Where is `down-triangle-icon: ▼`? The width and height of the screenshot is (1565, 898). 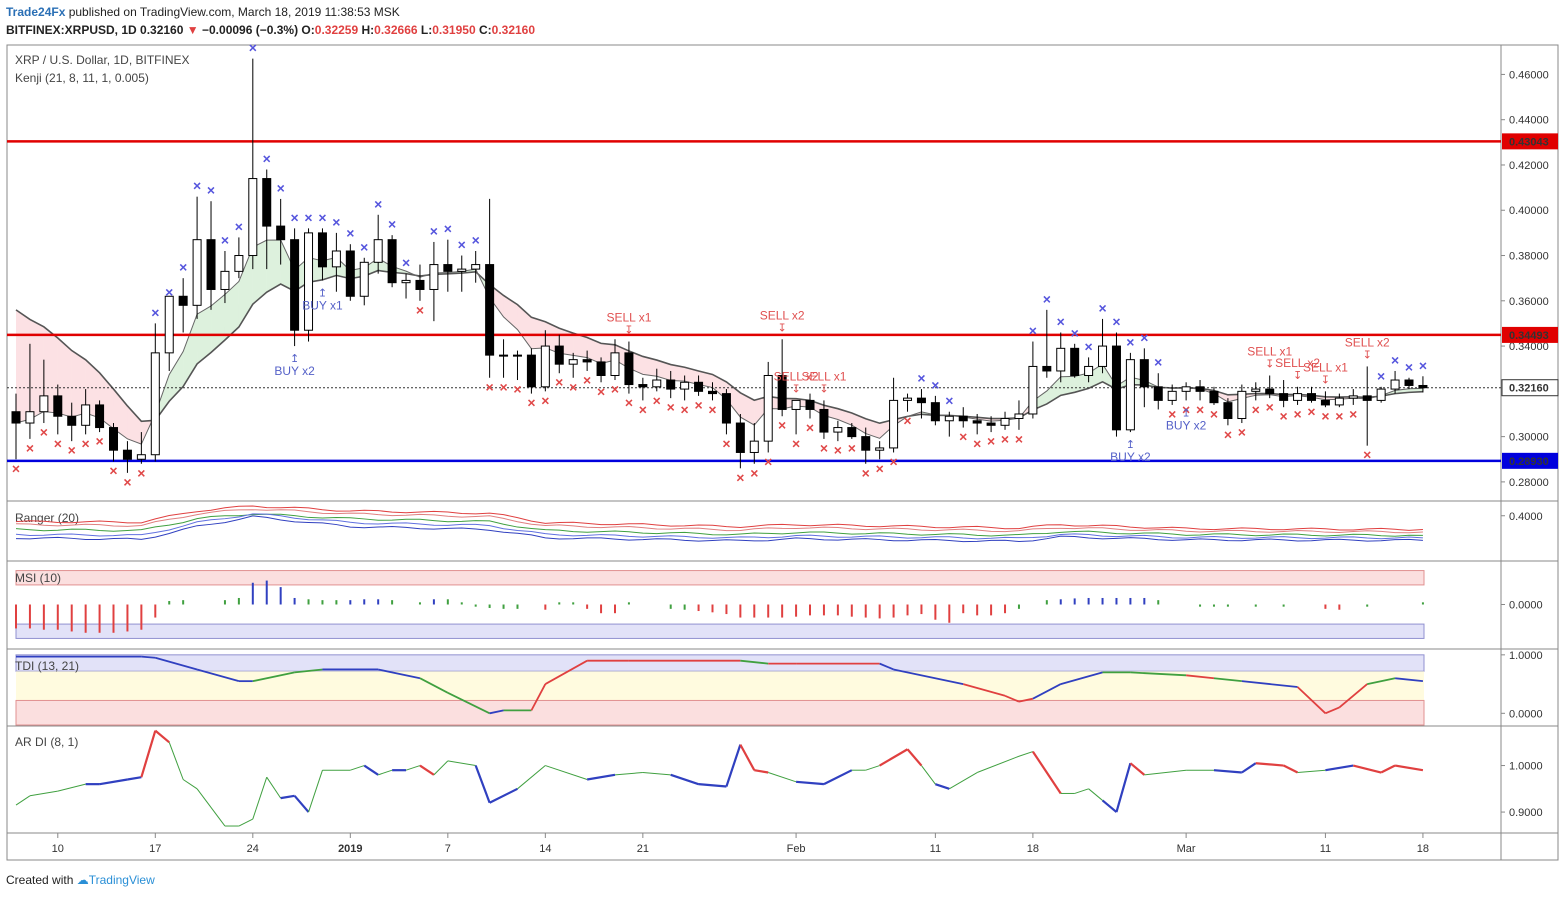 down-triangle-icon: ▼ is located at coordinates (192, 30).